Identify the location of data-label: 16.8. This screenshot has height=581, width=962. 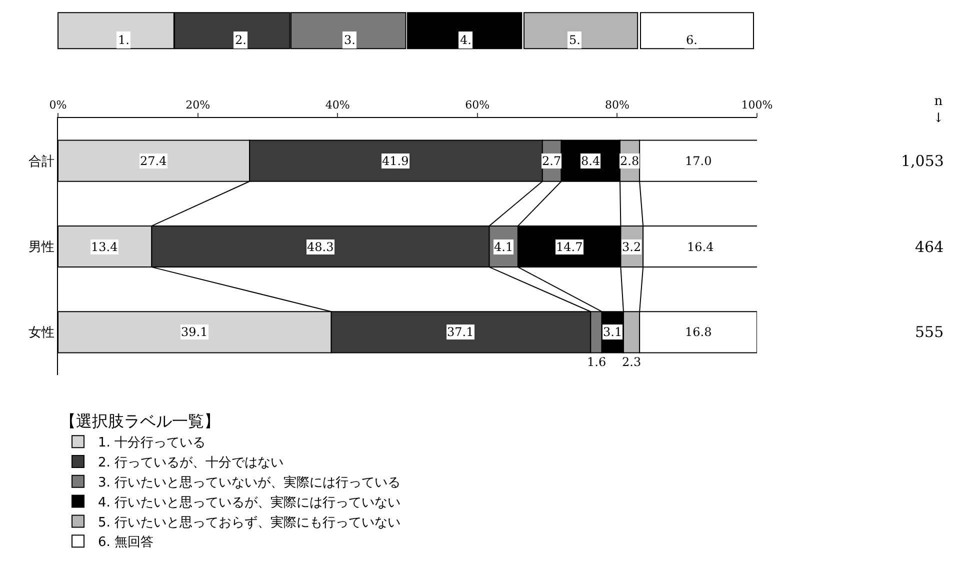
(698, 332).